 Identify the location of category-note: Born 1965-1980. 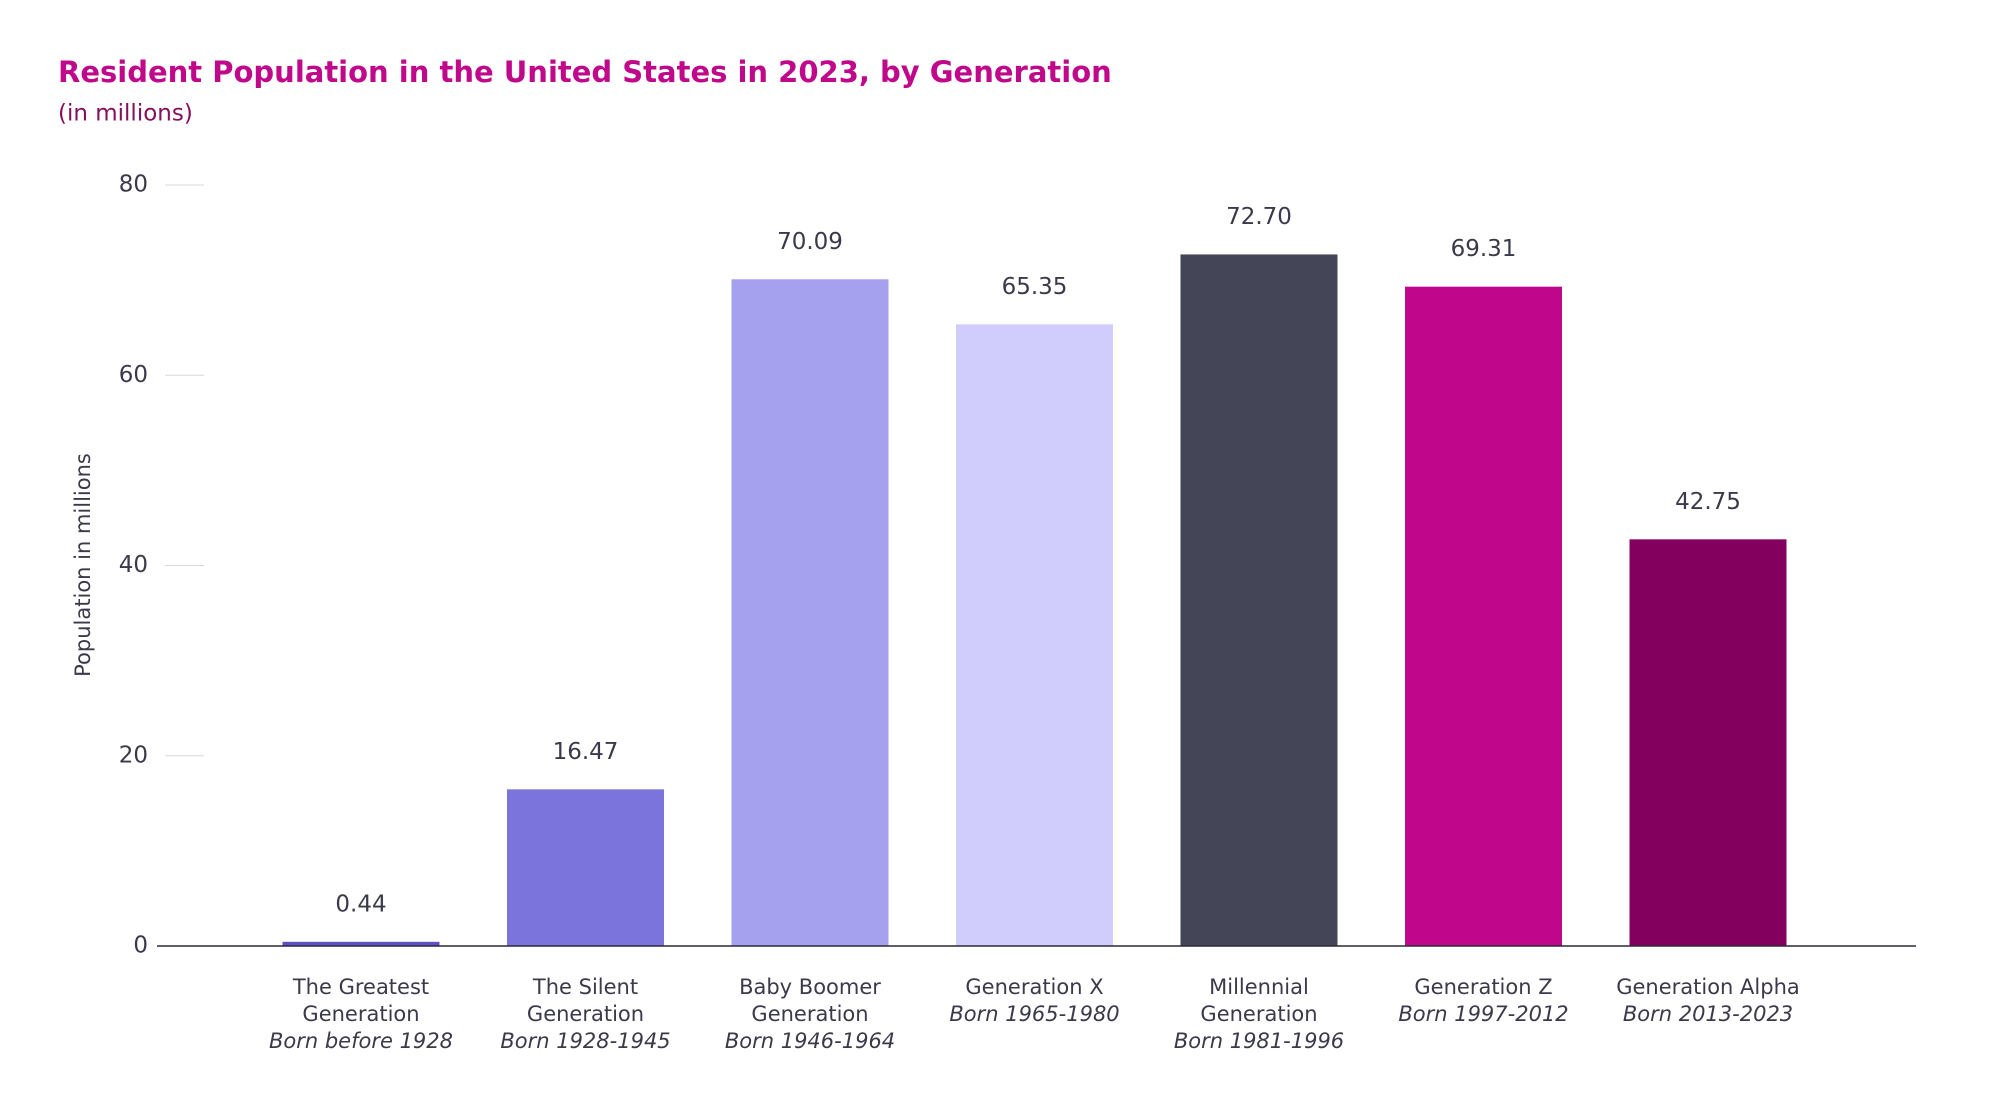
(1034, 1014).